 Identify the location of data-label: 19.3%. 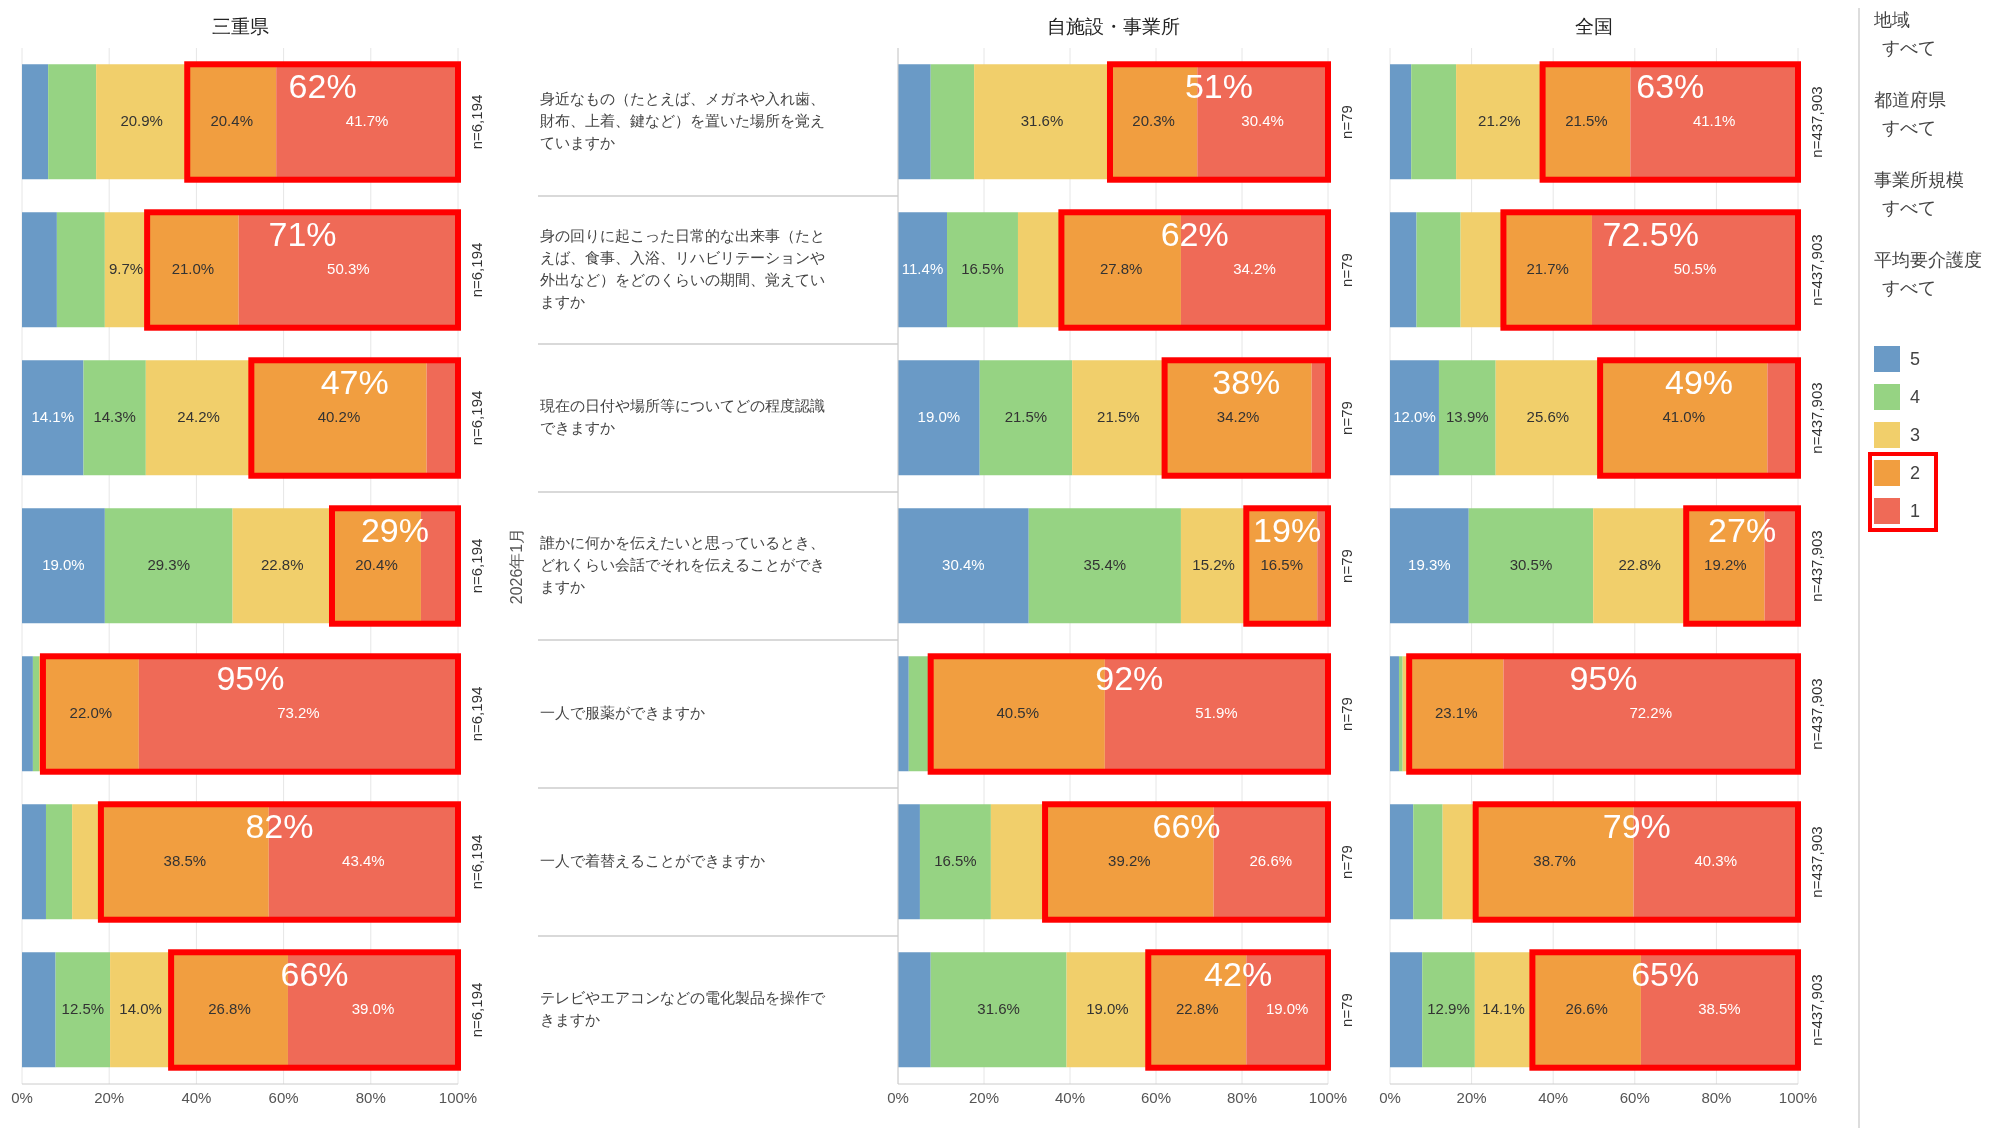
(1429, 564).